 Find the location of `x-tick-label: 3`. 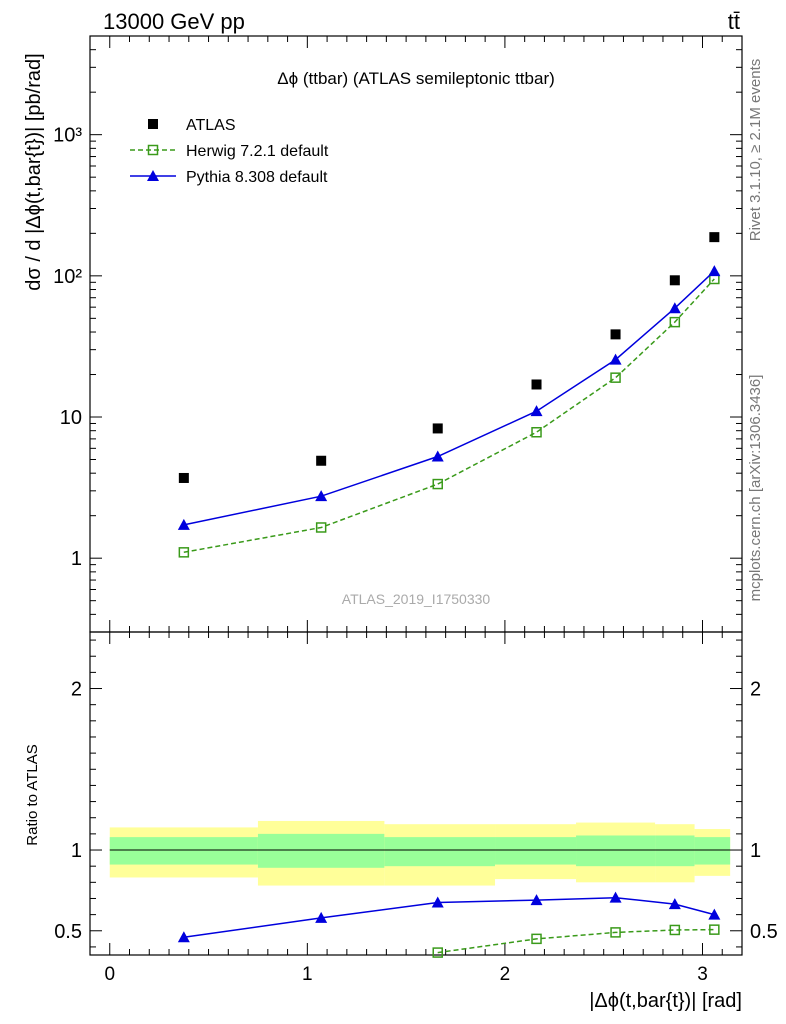

x-tick-label: 3 is located at coordinates (702, 974).